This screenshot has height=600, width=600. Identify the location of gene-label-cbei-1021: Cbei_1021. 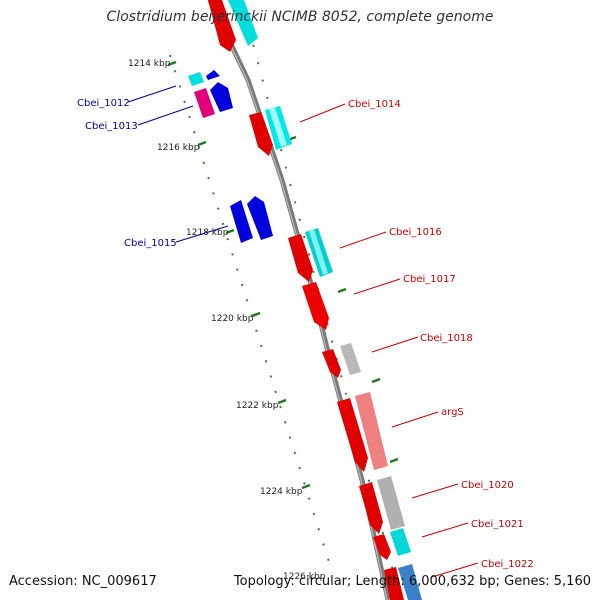
(497, 524).